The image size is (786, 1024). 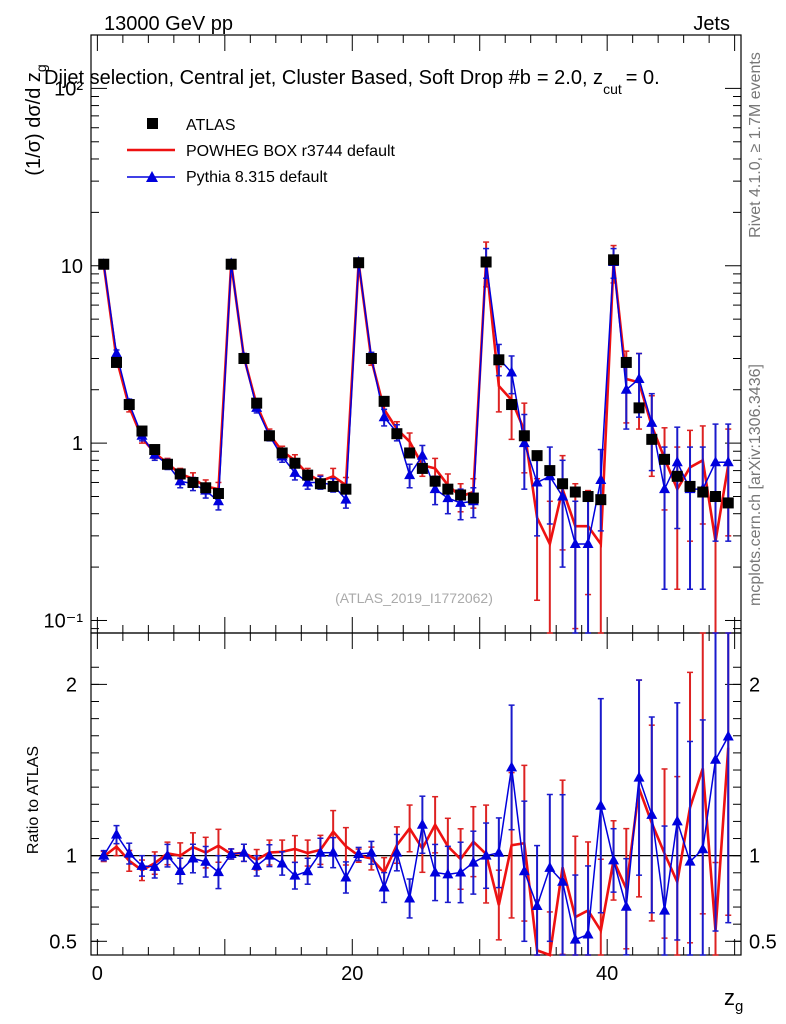 What do you see at coordinates (665, 459) in the screenshot?
I see `atlas-point: 0.81` at bounding box center [665, 459].